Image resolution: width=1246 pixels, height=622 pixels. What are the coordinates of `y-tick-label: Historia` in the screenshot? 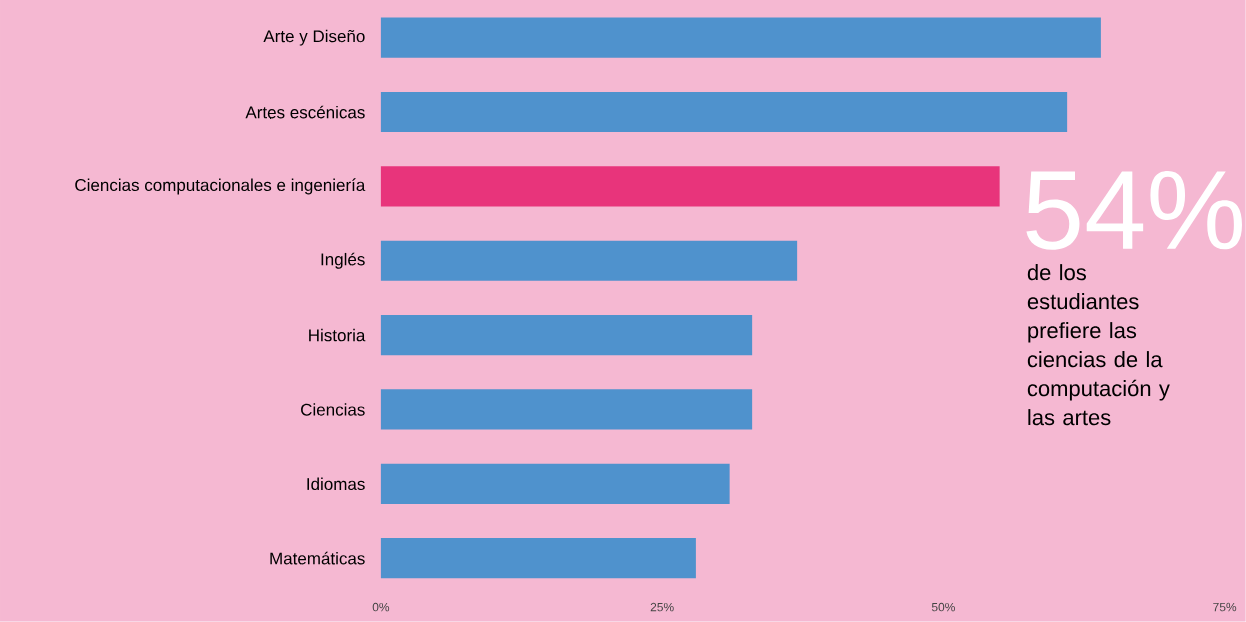 It's located at (337, 335).